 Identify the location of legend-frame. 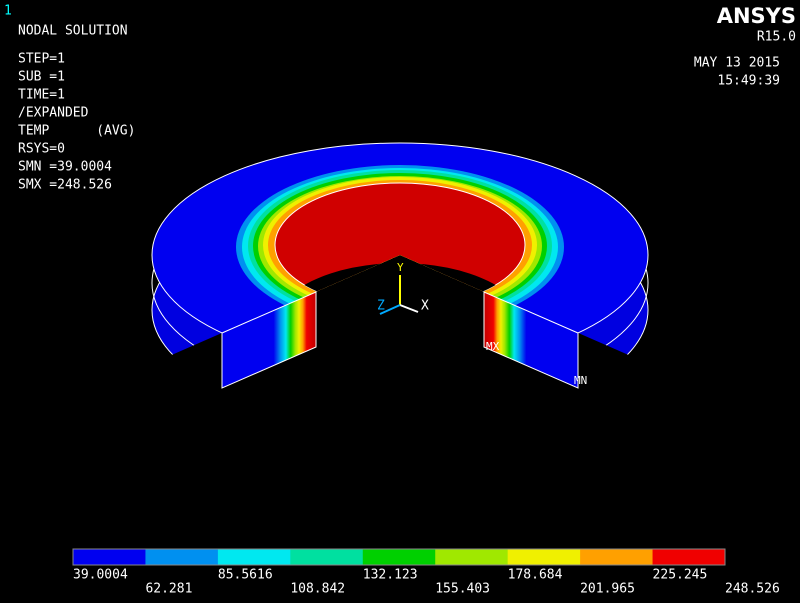
(399, 557).